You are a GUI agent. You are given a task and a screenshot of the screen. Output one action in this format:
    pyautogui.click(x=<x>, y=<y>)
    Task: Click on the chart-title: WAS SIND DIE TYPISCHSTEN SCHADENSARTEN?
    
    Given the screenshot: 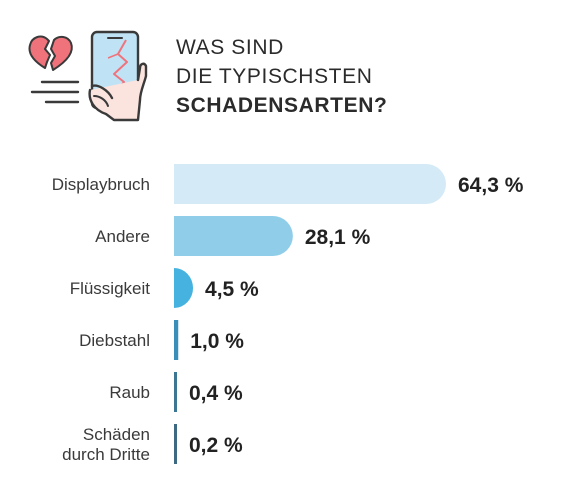 What is the action you would take?
    pyautogui.click(x=281, y=76)
    